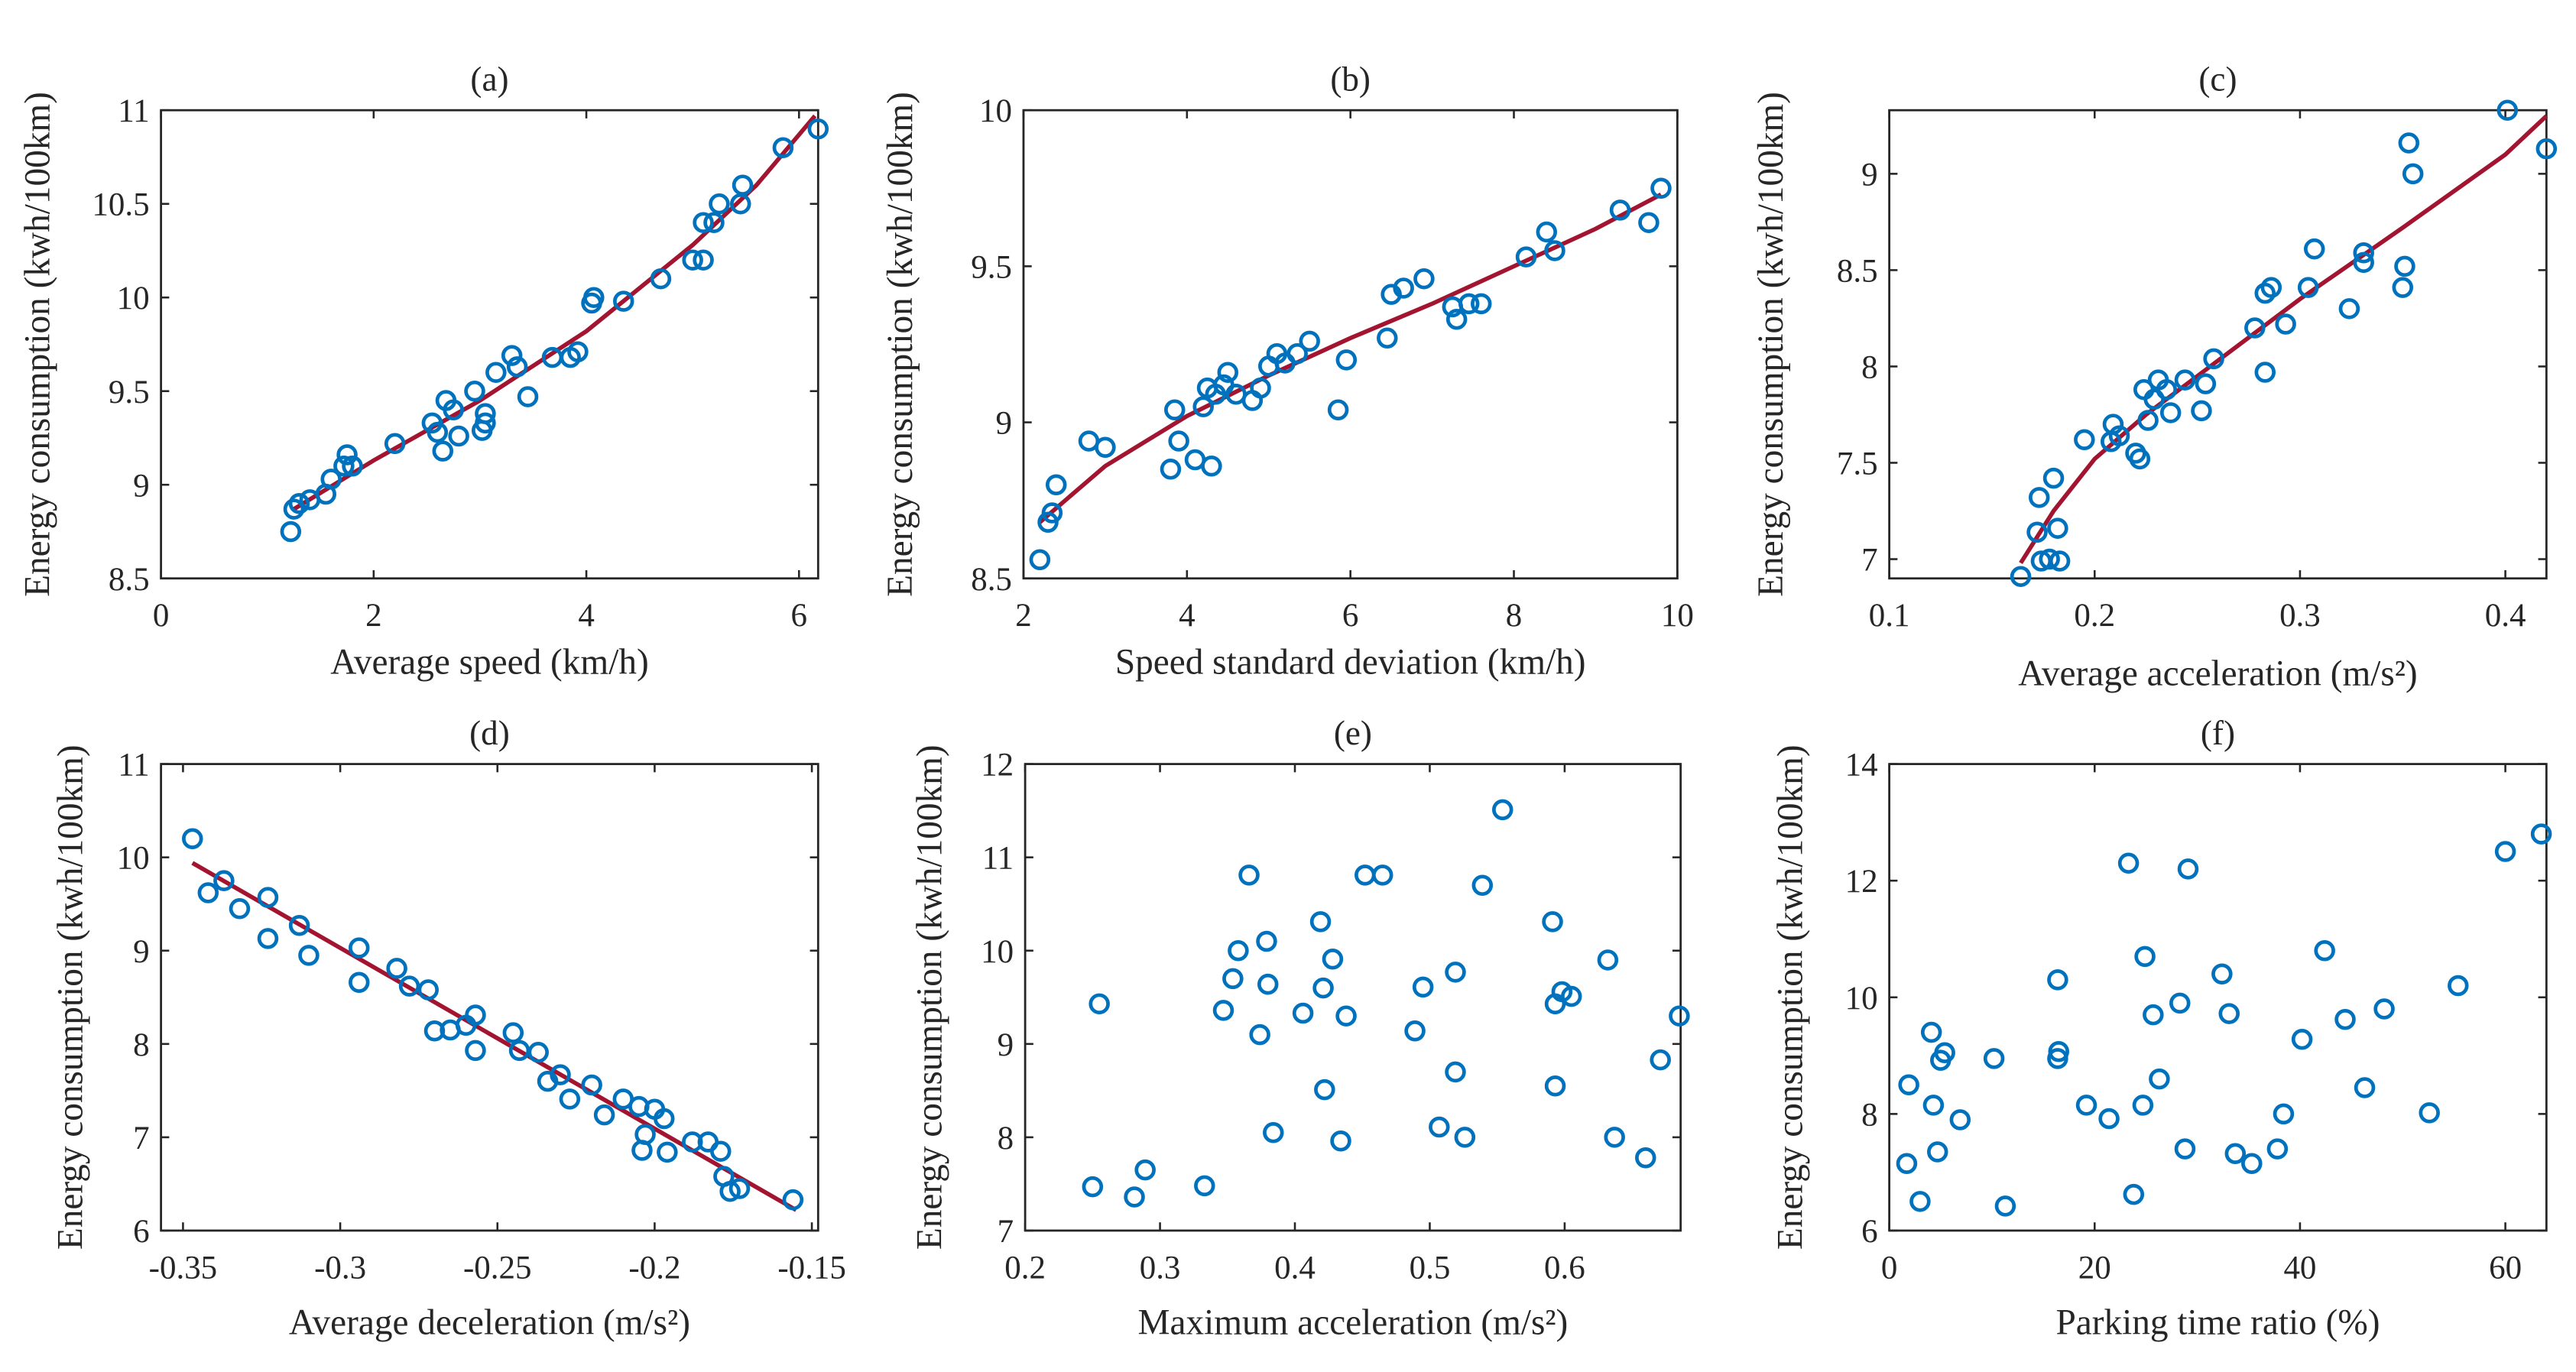 This screenshot has height=1372, width=2576. Describe the element at coordinates (654, 1268) in the screenshot. I see `x-tick-label: -0.2` at that location.